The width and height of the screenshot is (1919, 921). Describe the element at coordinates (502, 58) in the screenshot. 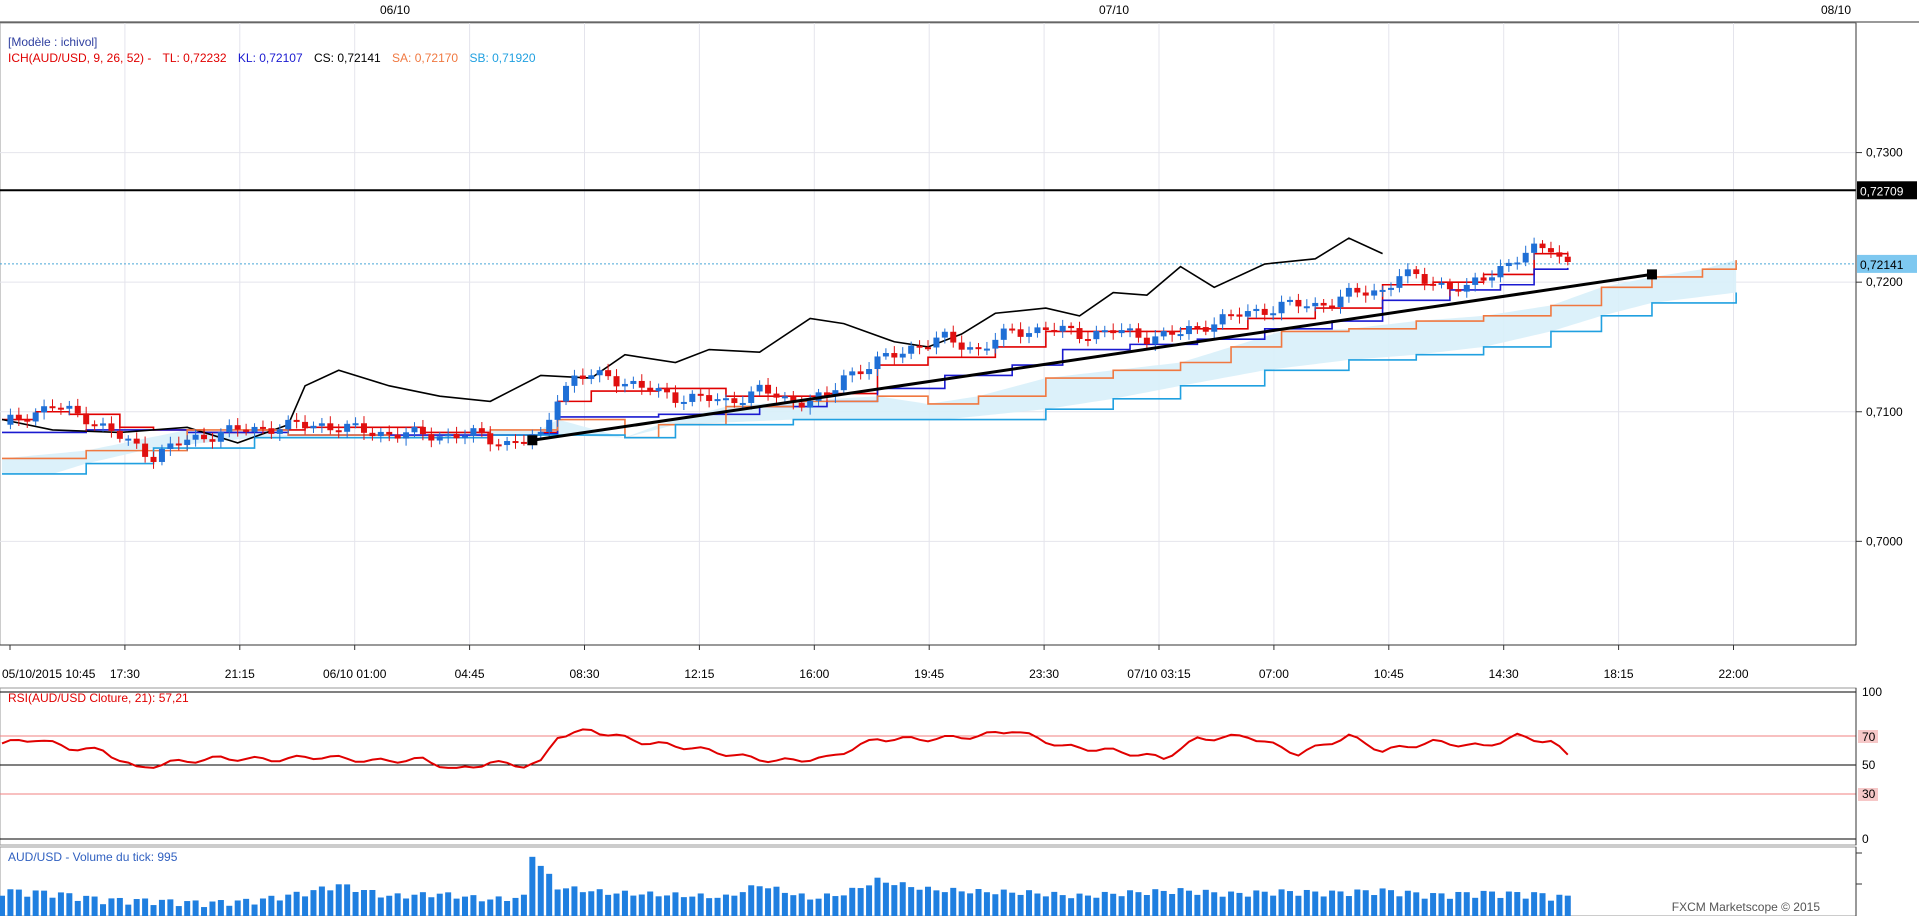

I see `legend-sb: SB: 0,71920` at that location.